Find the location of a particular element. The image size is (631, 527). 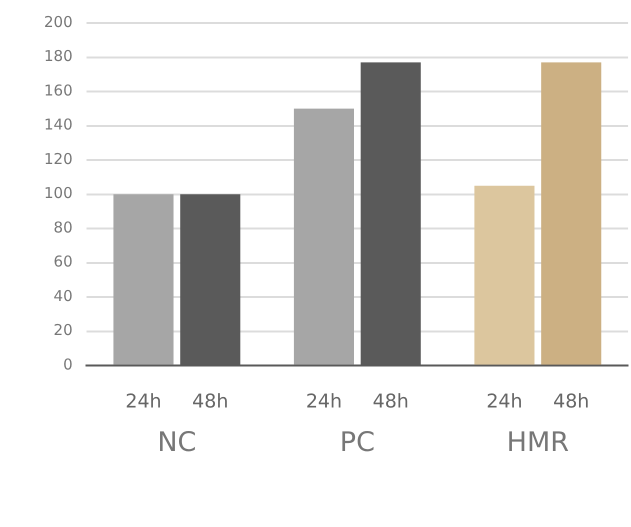

y-tick-label: 160 is located at coordinates (58, 90).